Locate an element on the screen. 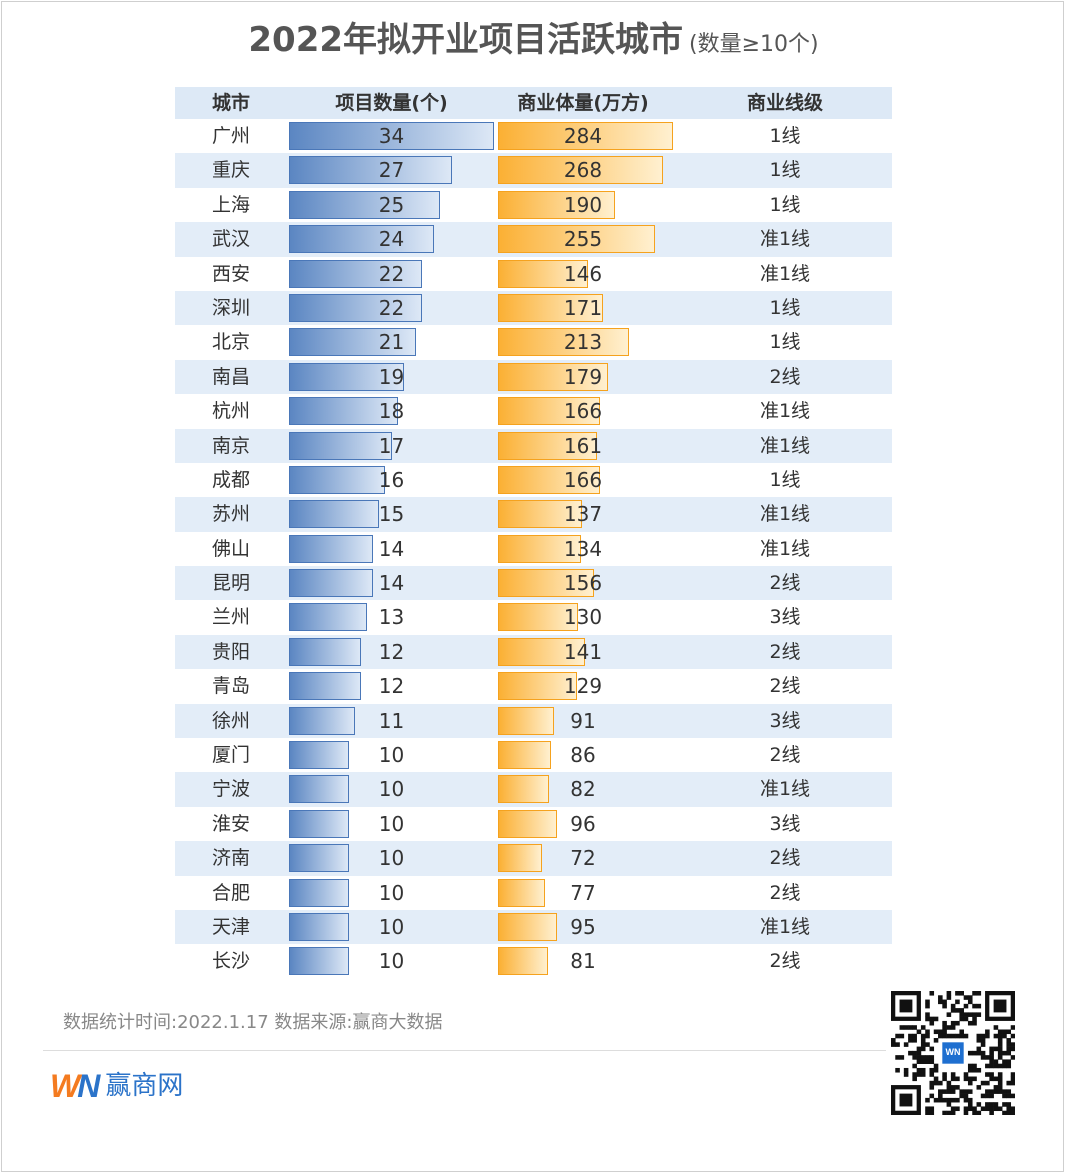  city-name: 上海 is located at coordinates (230, 204).